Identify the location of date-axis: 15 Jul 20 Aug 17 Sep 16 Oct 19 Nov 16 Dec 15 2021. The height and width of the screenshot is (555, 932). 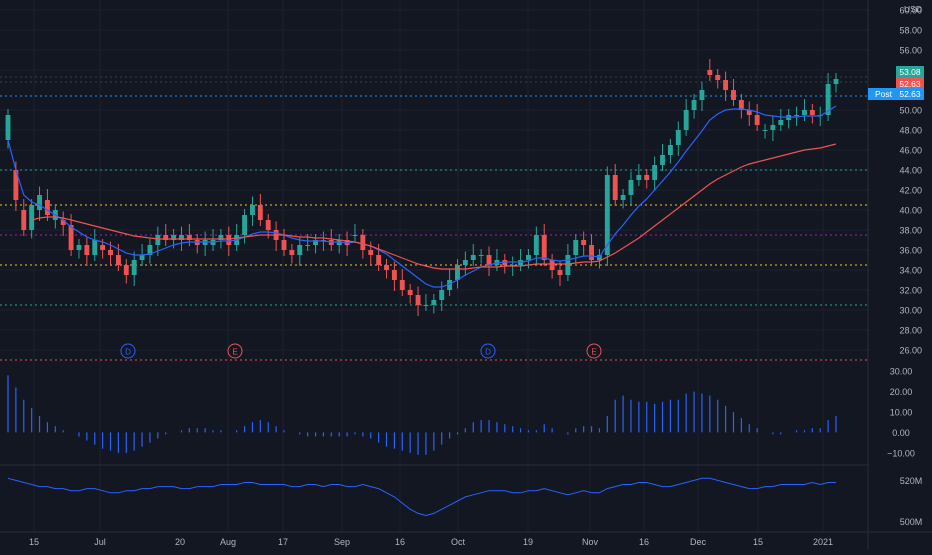
(466, 539).